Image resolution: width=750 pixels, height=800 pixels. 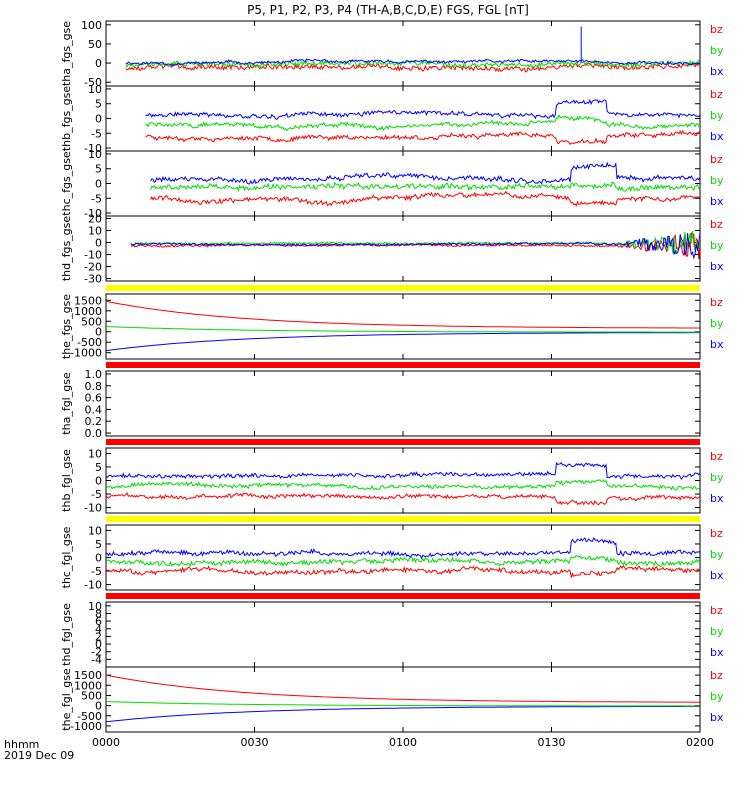 I want to click on panel-thc_fgs_gse: 10 5 0-5 -10 thc_fgs_gse bz by bx, so click(x=392, y=184).